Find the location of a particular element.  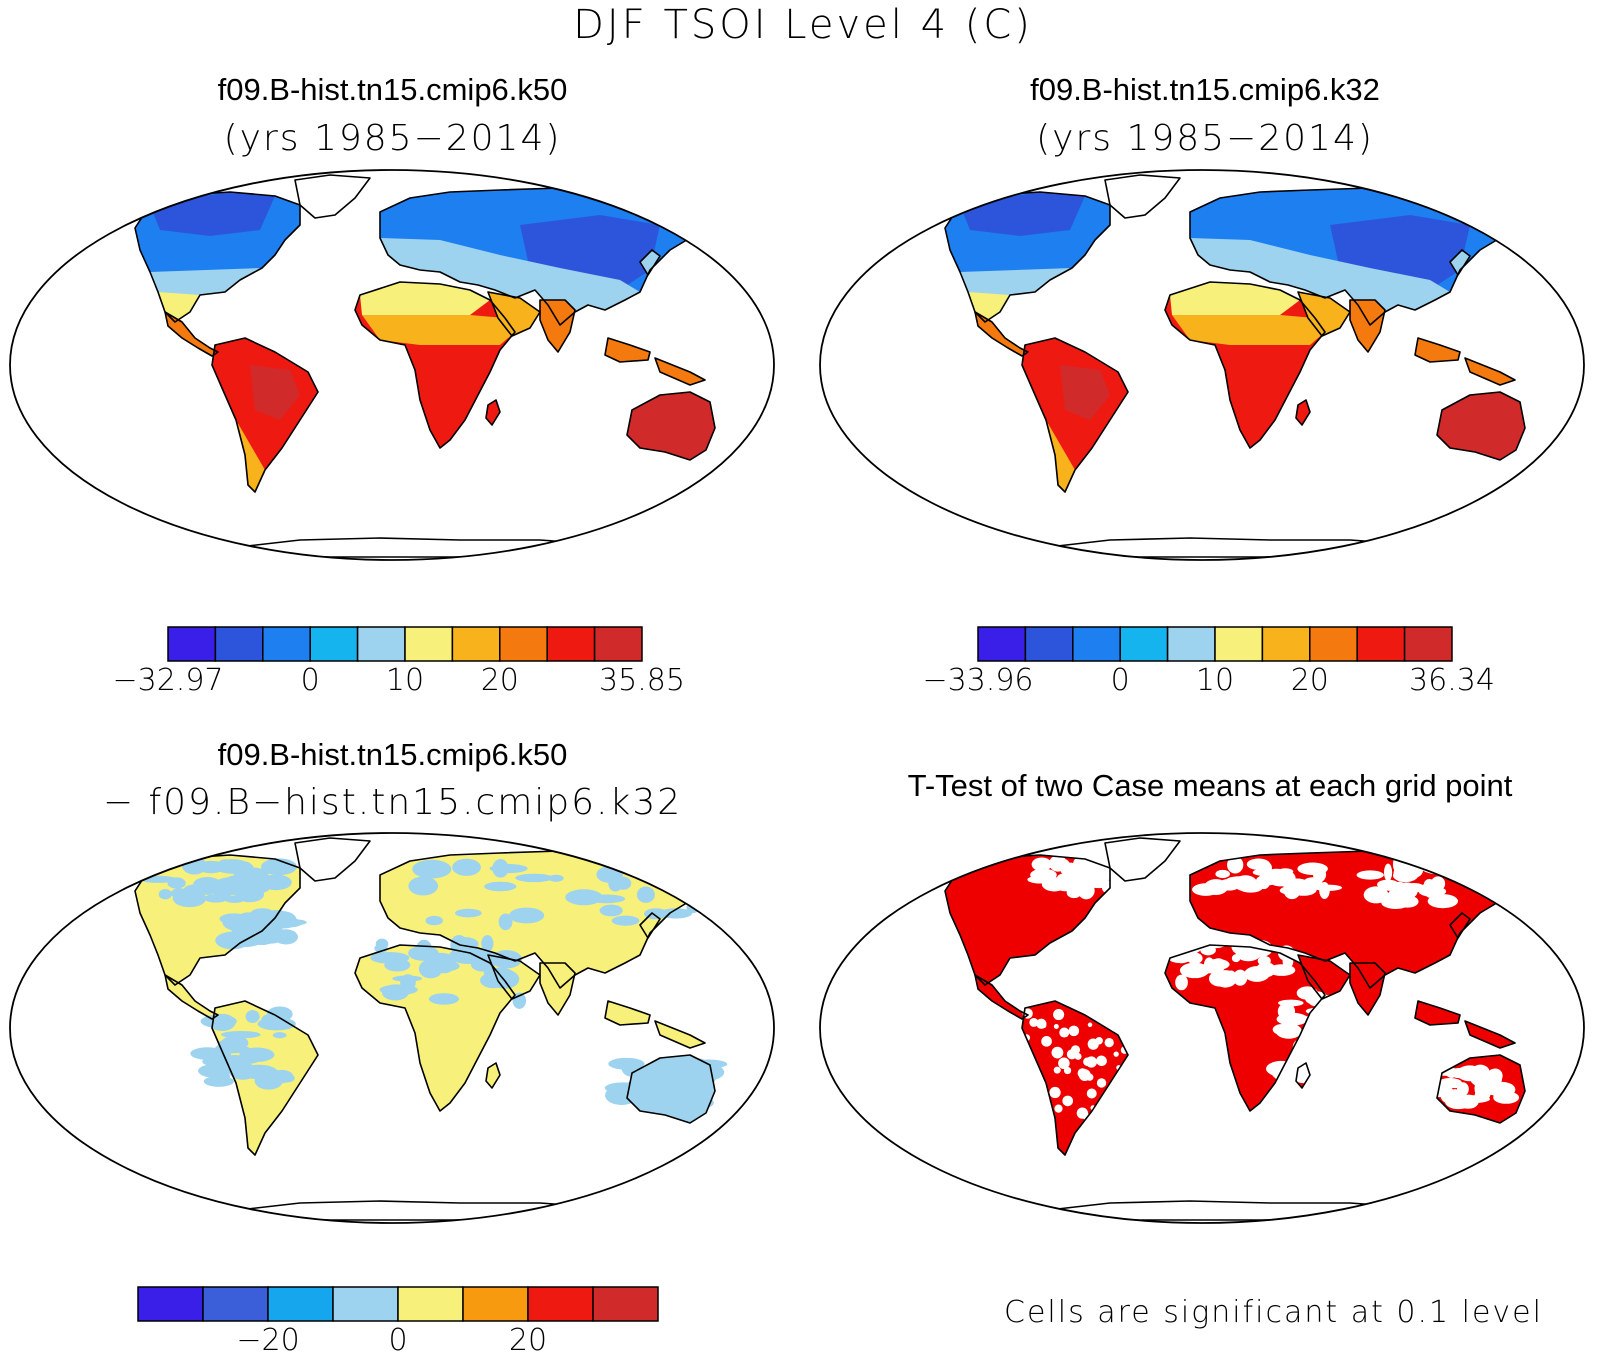

south-america-south-band is located at coordinates (250, 456).